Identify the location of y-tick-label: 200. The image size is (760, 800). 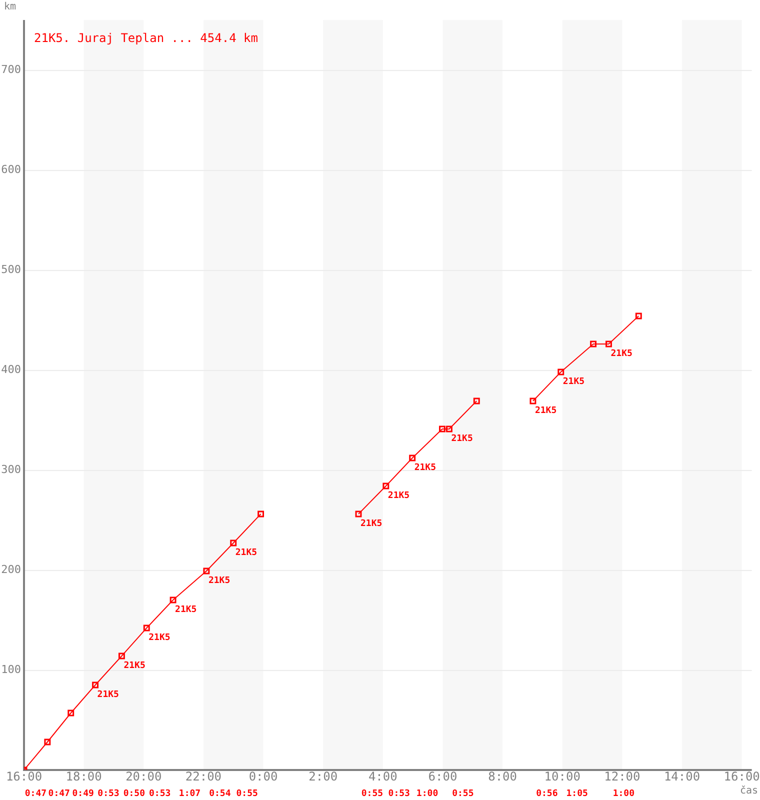
(11, 569).